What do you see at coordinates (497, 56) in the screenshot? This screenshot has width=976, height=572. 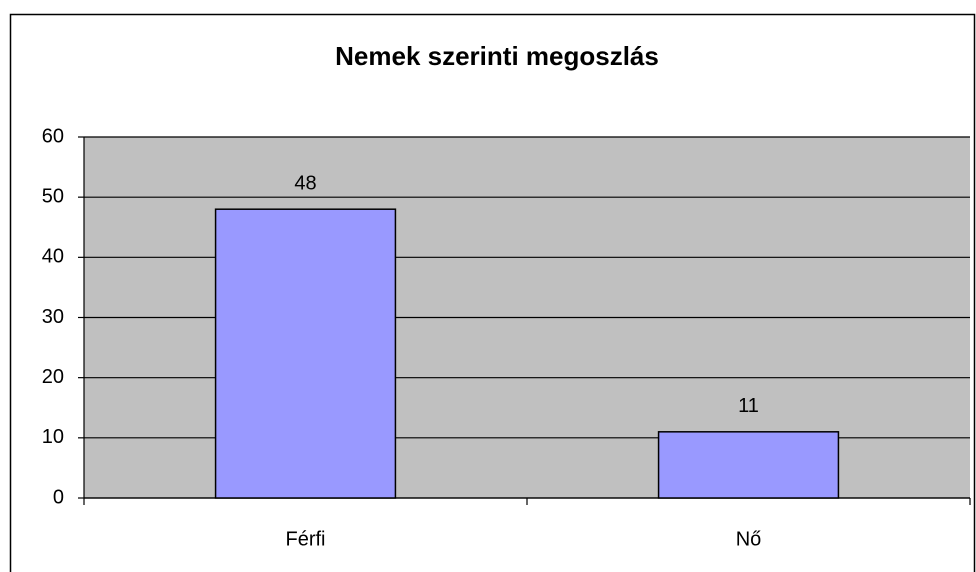 I see `chart-title: Nemek szerinti megoszlás` at bounding box center [497, 56].